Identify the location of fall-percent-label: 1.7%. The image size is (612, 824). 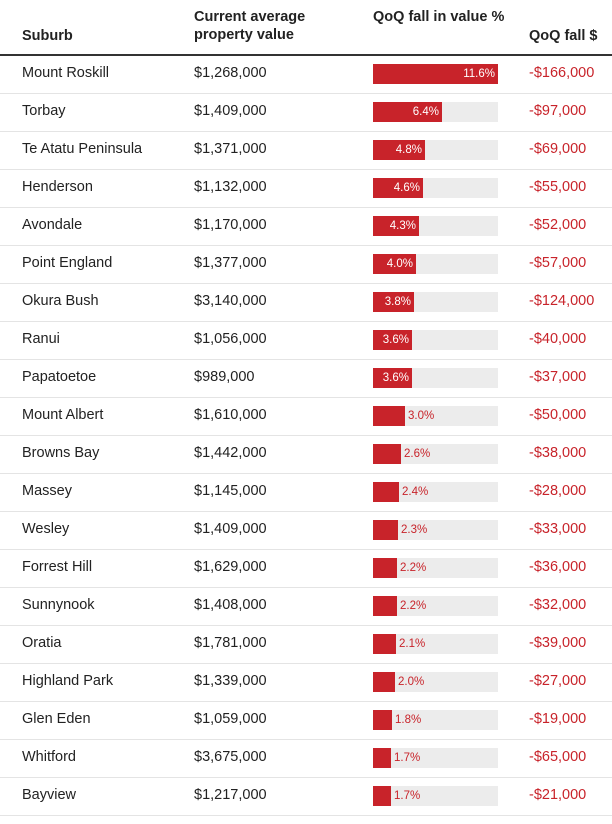
(407, 758).